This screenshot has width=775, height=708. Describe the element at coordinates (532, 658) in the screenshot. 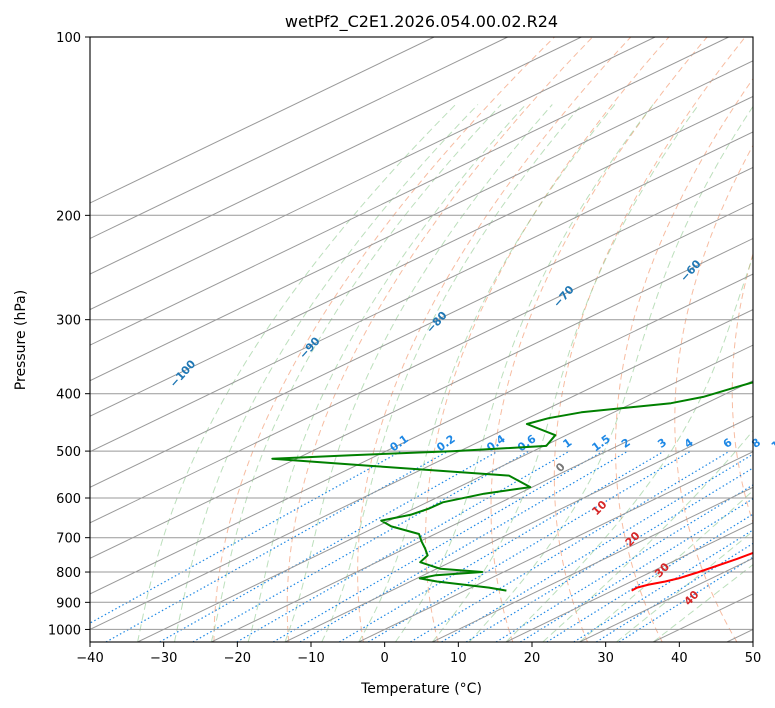

I see `x-tick-label: 20` at that location.